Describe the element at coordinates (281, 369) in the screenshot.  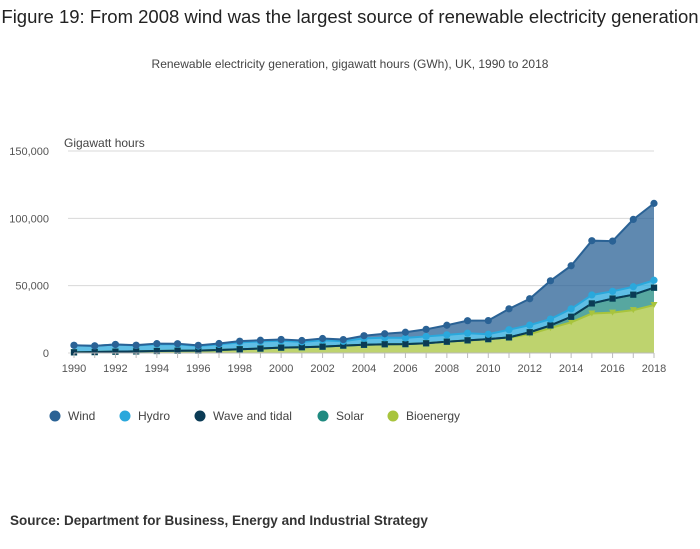
I see `x-tick-label: 2000` at that location.